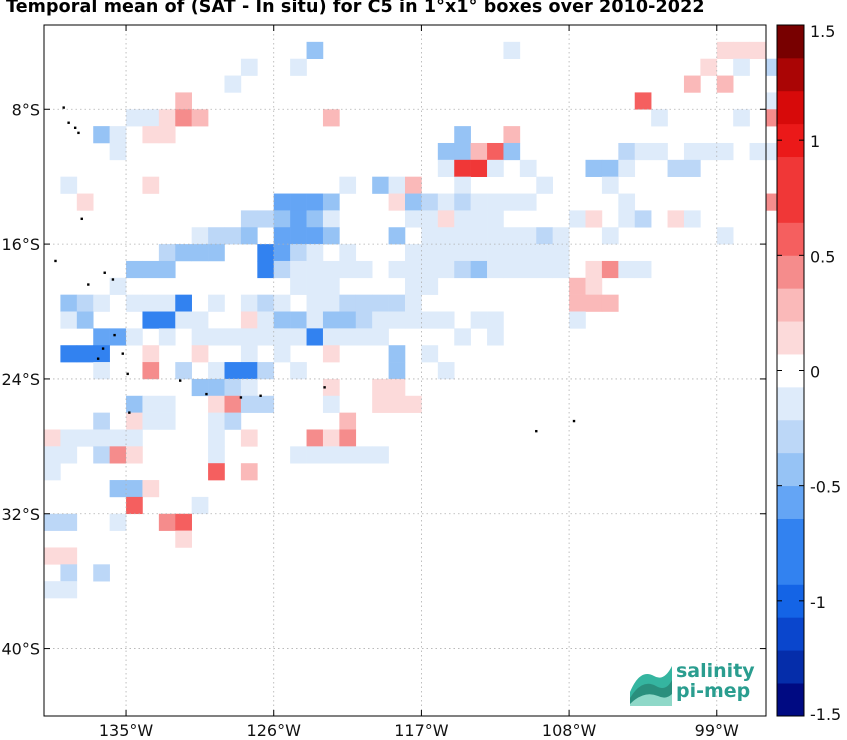 The width and height of the screenshot is (847, 740). What do you see at coordinates (825, 714) in the screenshot?
I see `colorbar-tick-label: -1.5` at bounding box center [825, 714].